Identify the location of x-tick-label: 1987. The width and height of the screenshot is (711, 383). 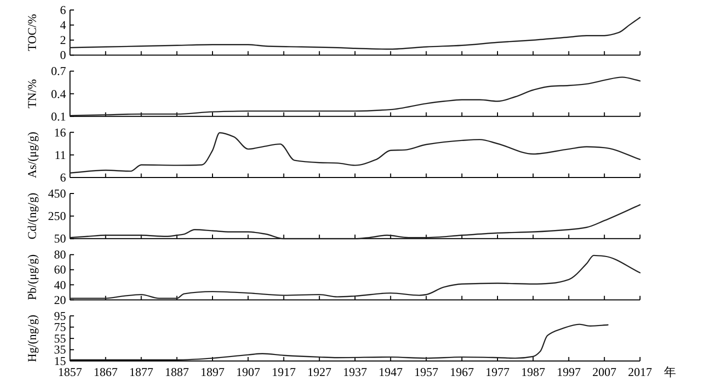
(533, 372).